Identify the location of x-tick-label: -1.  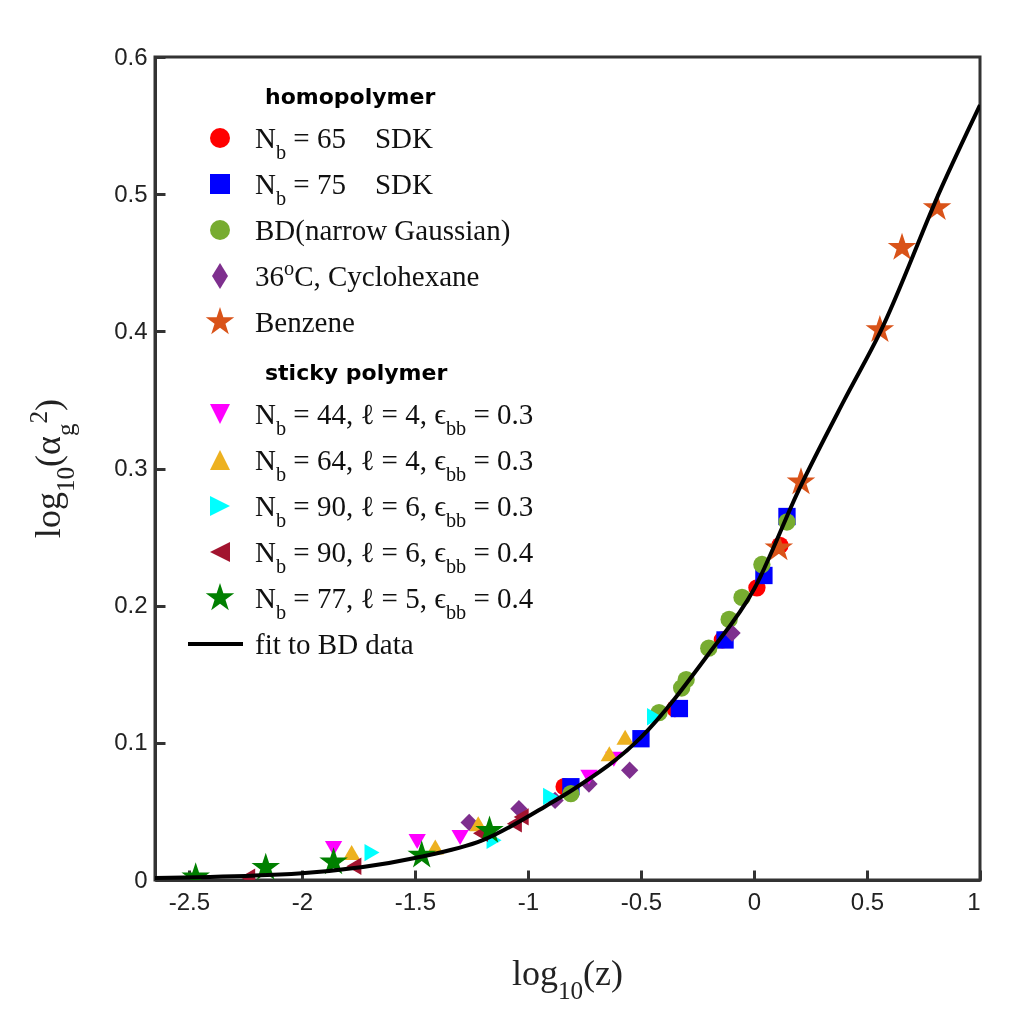
(528, 901).